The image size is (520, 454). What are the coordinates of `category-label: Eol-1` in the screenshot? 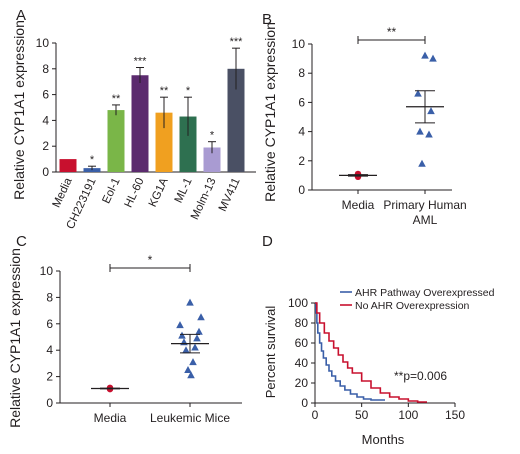 It's located at (111, 190).